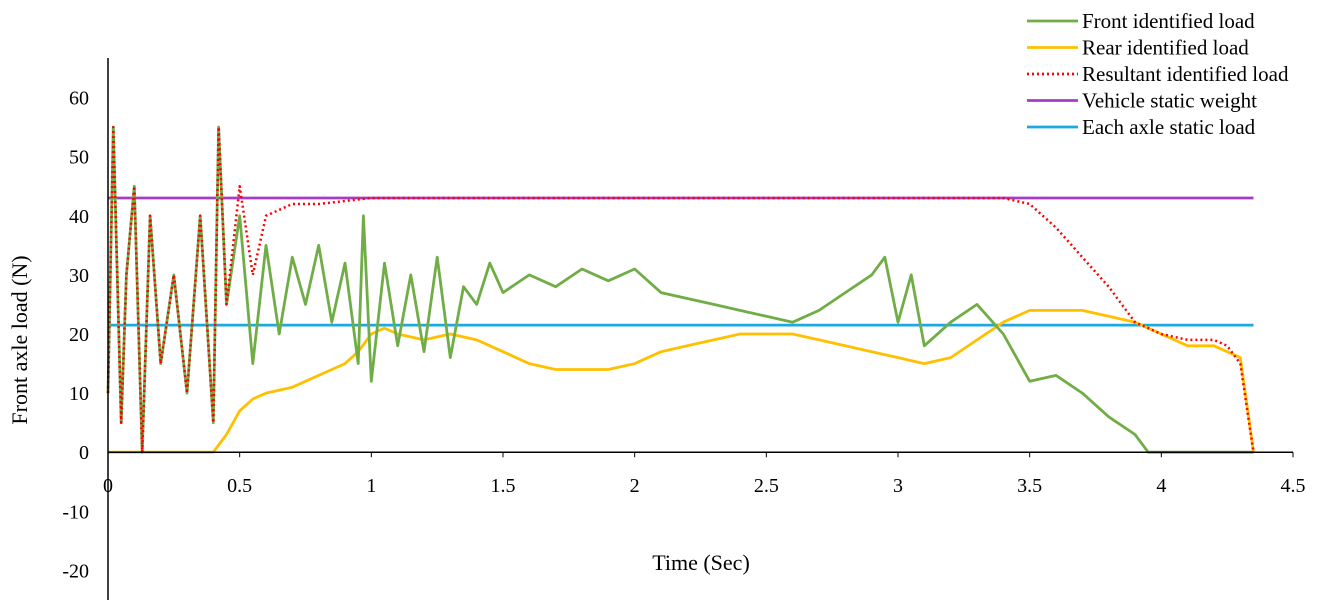  I want to click on legend-label-3: Vehicle static weight, so click(1169, 101).